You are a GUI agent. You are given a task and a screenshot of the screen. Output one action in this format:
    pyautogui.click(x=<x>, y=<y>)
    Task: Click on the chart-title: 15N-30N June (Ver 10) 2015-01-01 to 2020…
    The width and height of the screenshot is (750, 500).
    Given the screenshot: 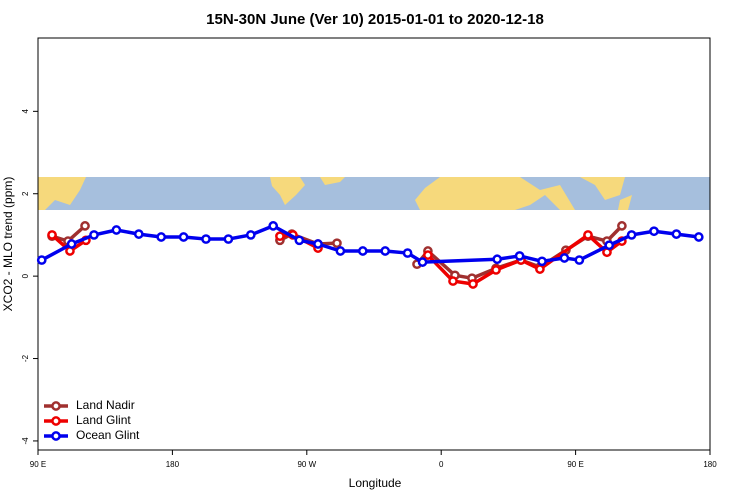 What is the action you would take?
    pyautogui.click(x=375, y=19)
    